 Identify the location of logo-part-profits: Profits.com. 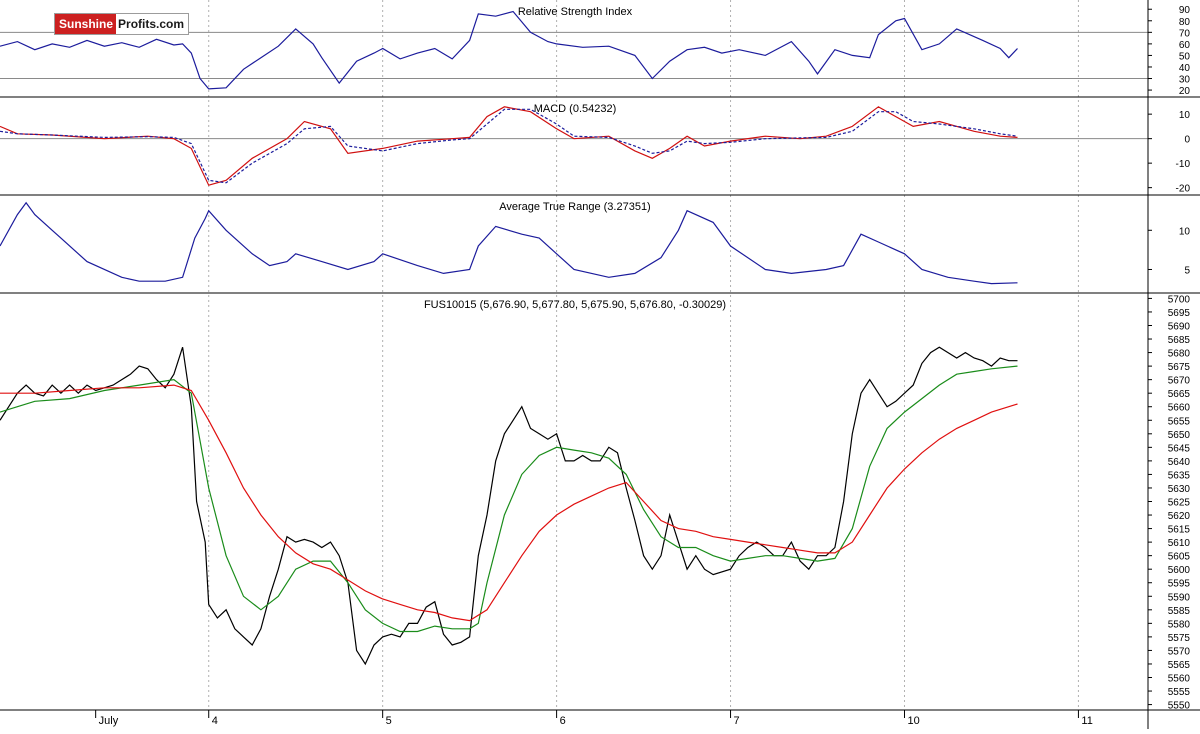
(151, 24).